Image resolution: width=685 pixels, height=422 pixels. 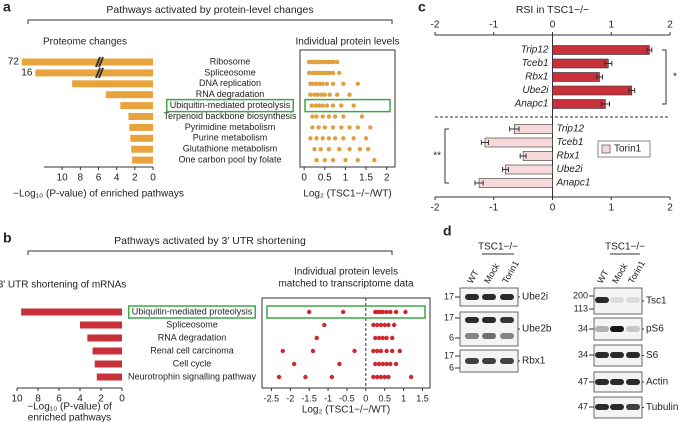 I want to click on protein-label: Rbx1, so click(x=534, y=361).